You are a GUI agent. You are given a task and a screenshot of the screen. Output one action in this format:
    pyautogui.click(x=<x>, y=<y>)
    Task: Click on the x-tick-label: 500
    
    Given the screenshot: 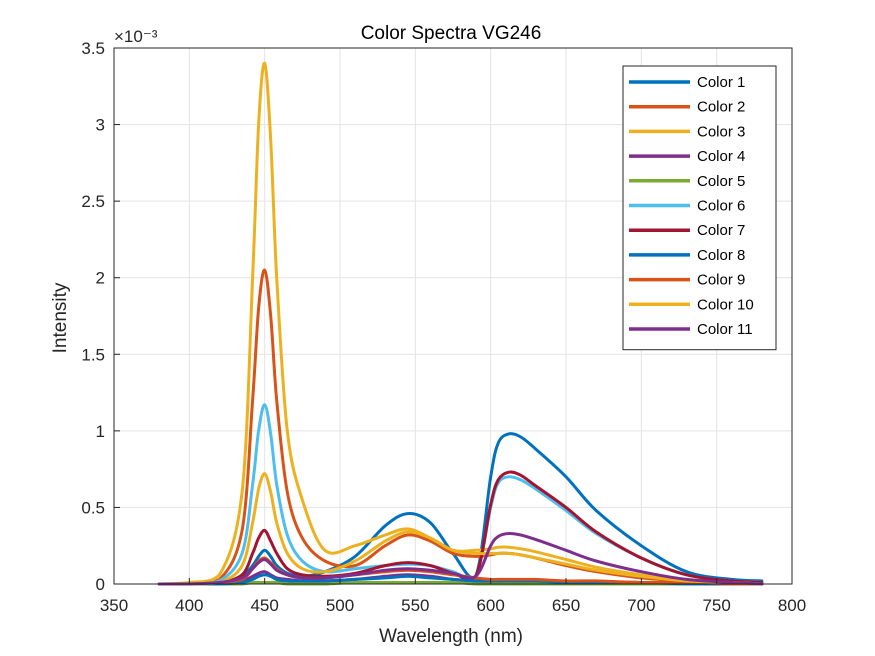 What is the action you would take?
    pyautogui.click(x=340, y=605)
    